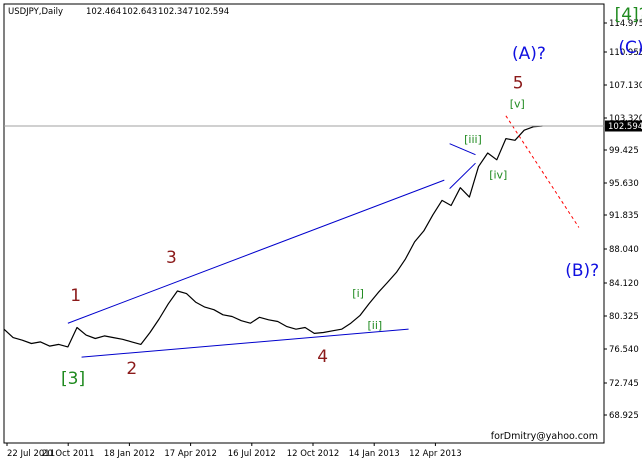 Image resolution: width=642 pixels, height=463 pixels. What do you see at coordinates (131, 369) in the screenshot?
I see `wave-label: 2` at bounding box center [131, 369].